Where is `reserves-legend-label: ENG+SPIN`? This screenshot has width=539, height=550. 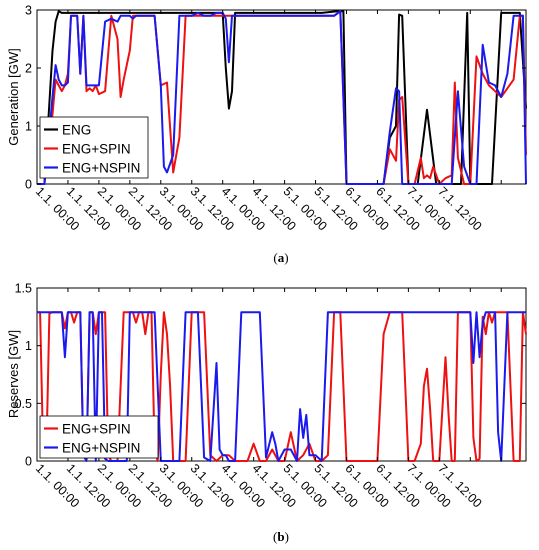 reserves-legend-label: ENG+SPIN is located at coordinates (96, 429).